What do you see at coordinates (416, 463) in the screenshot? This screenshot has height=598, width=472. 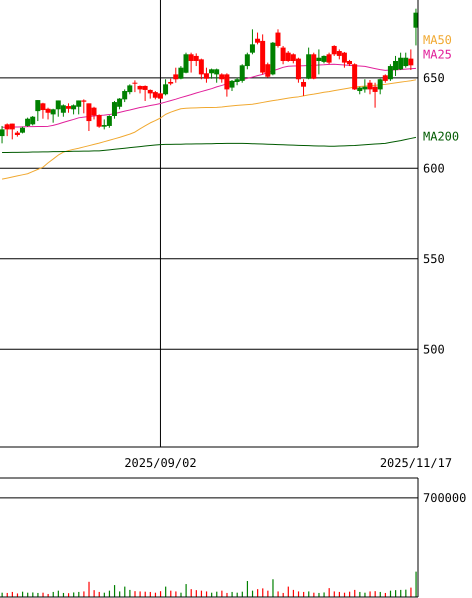 I see `x-tick-label: 2025/11/17` at bounding box center [416, 463].